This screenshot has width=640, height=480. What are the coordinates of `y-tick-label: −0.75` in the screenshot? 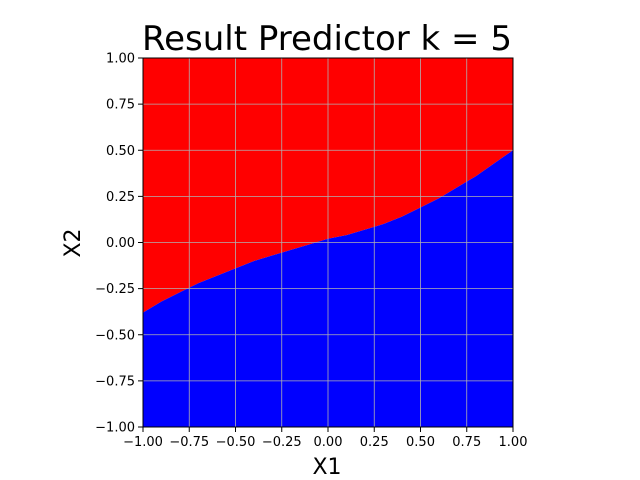 It's located at (115, 381).